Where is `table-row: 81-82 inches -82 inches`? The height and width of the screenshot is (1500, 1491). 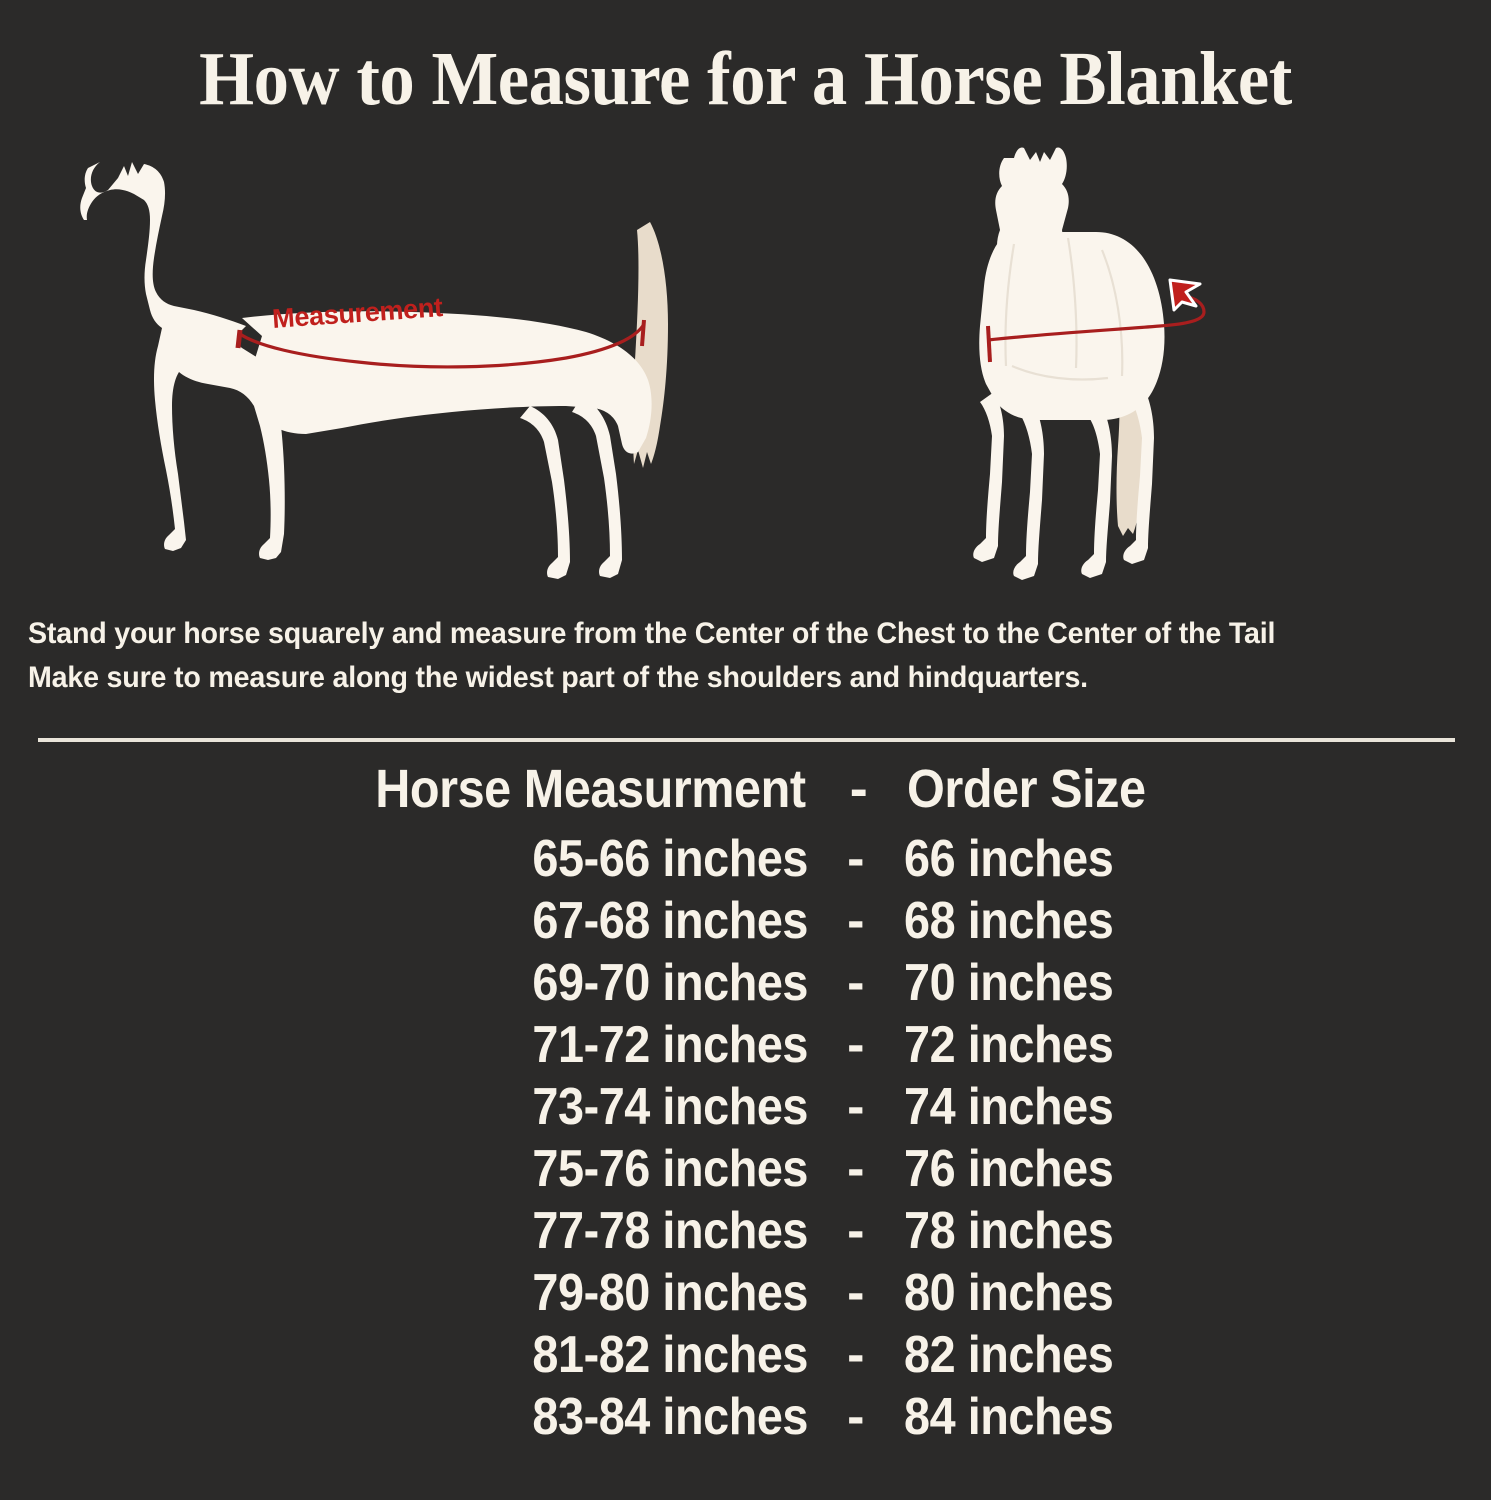
table-row: 81-82 inches -82 inches is located at coordinates (745, 1355).